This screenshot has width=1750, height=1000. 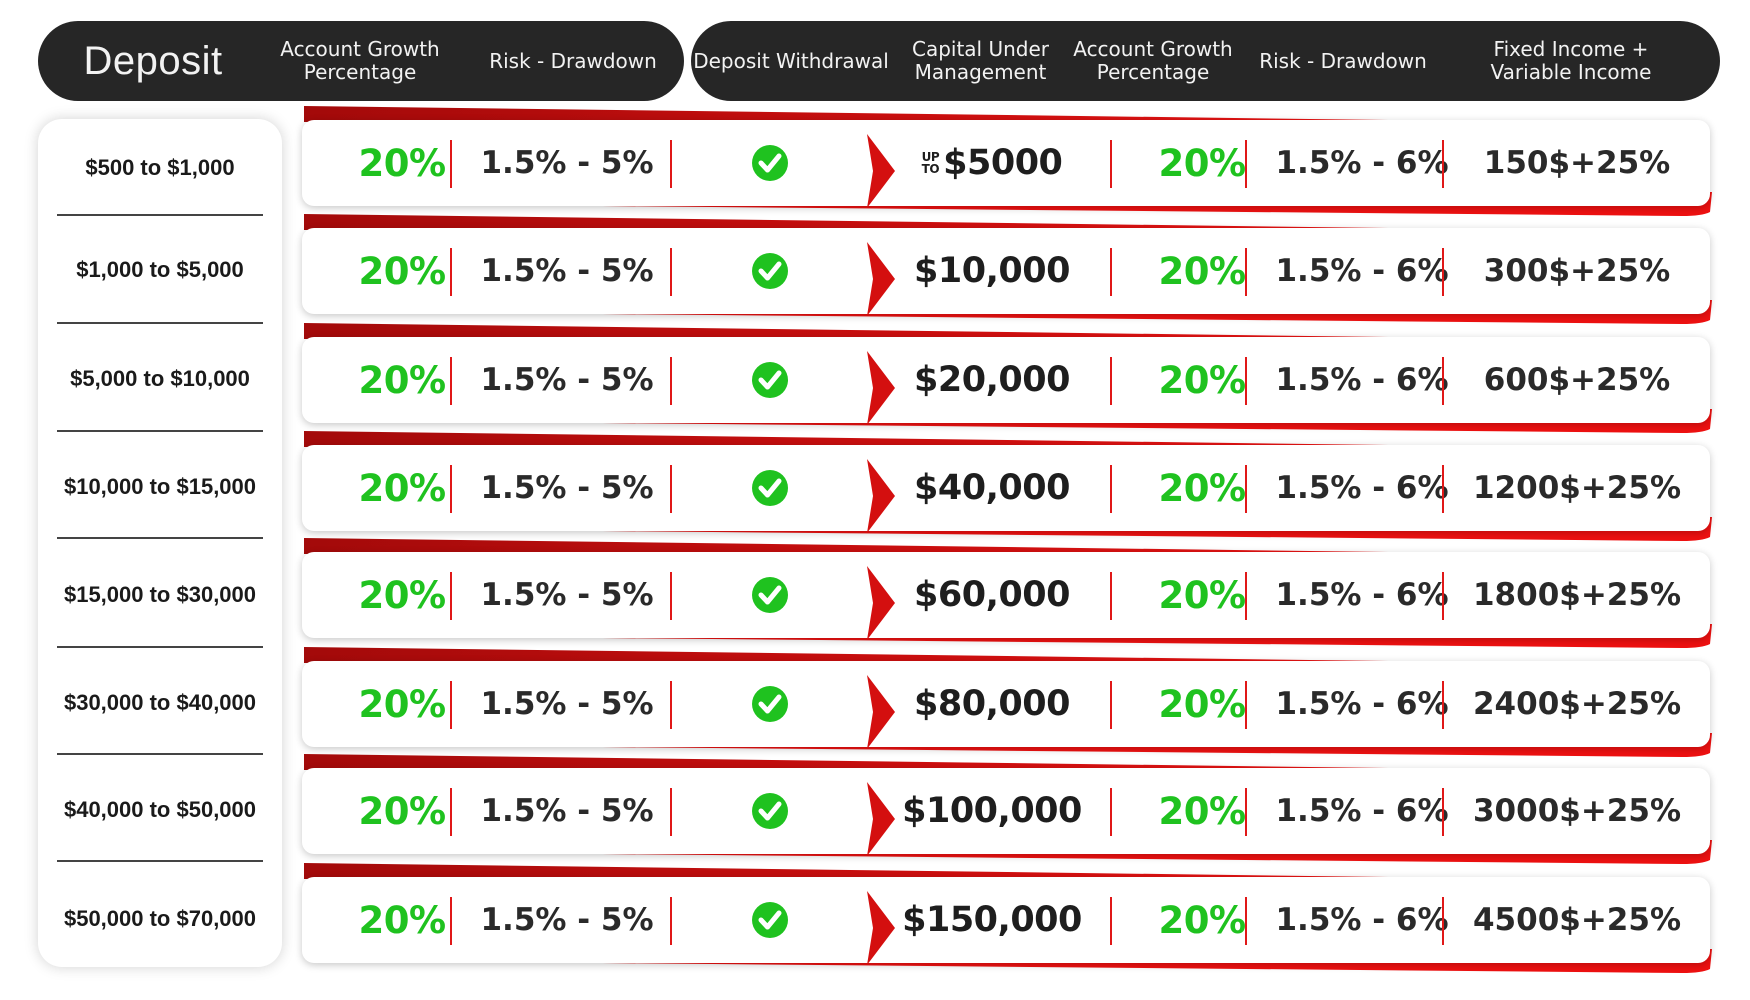 I want to click on capital-amount: $100,000, so click(x=992, y=811).